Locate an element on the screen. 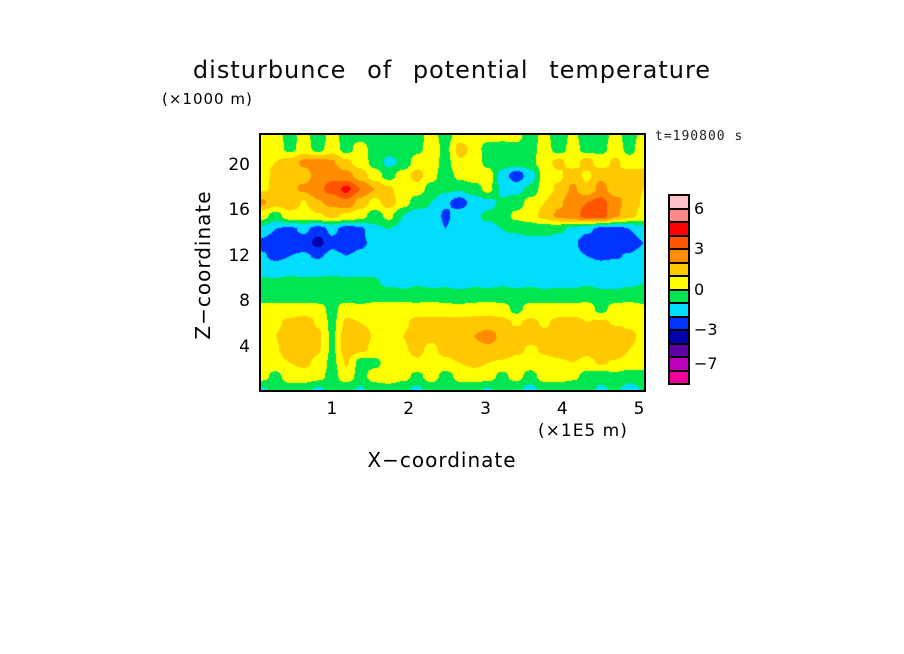  colorbar-tick-label: −3 is located at coordinates (706, 329).